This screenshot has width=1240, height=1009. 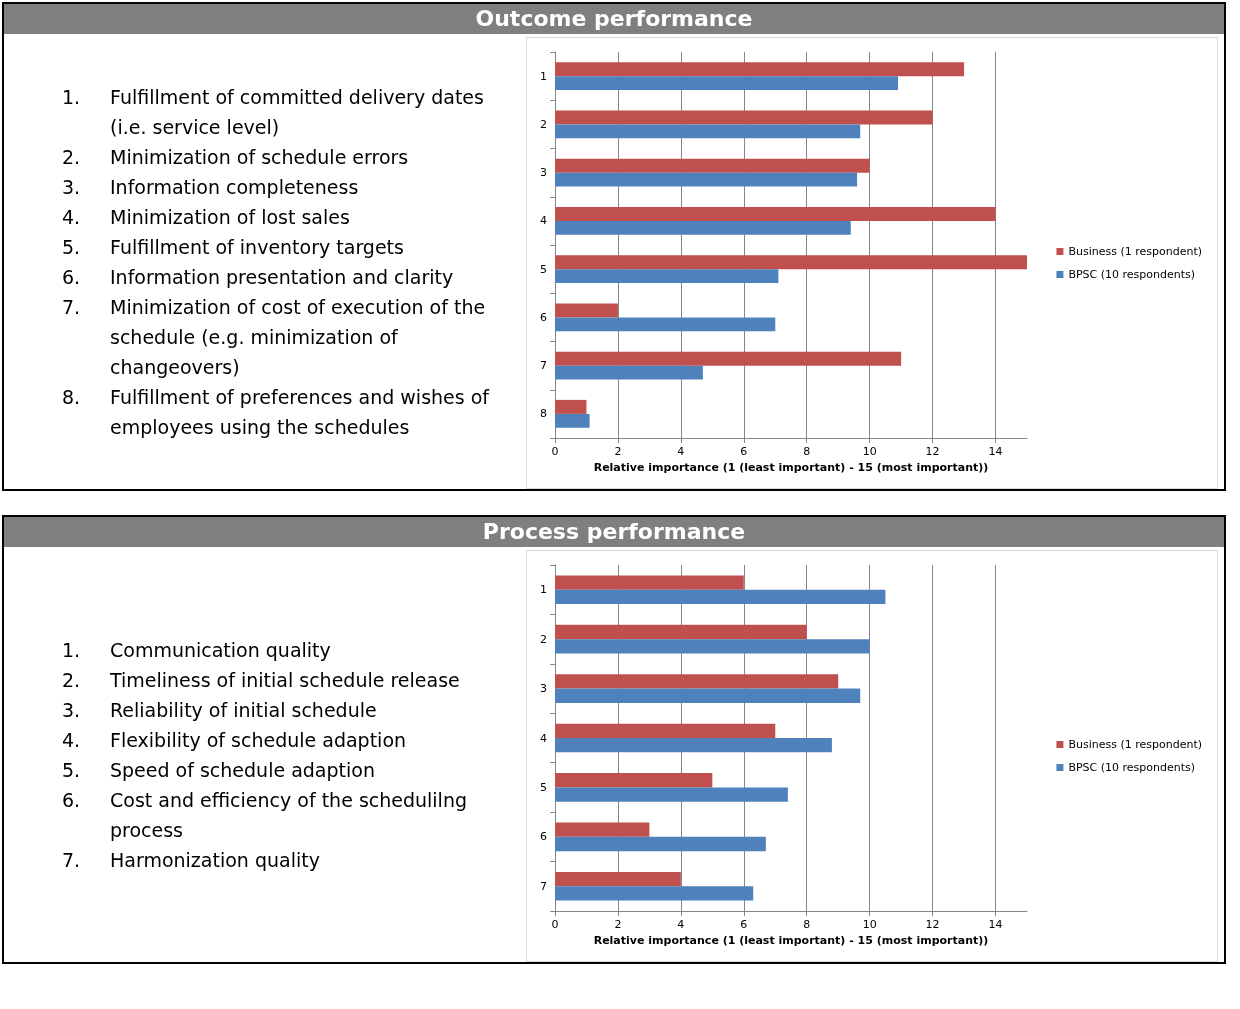 I want to click on chart-title: Outcome performance, so click(x=614, y=19).